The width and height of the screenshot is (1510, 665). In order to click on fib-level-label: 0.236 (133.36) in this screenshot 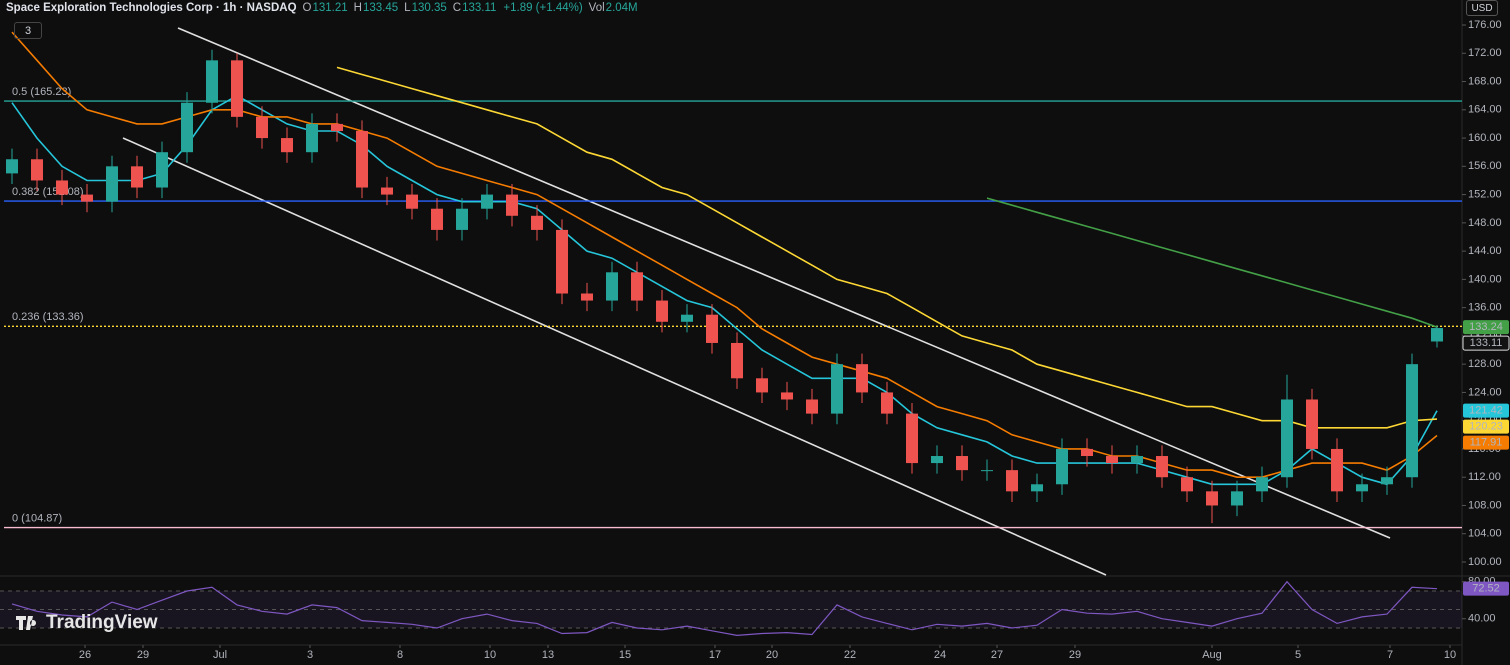, I will do `click(48, 317)`.